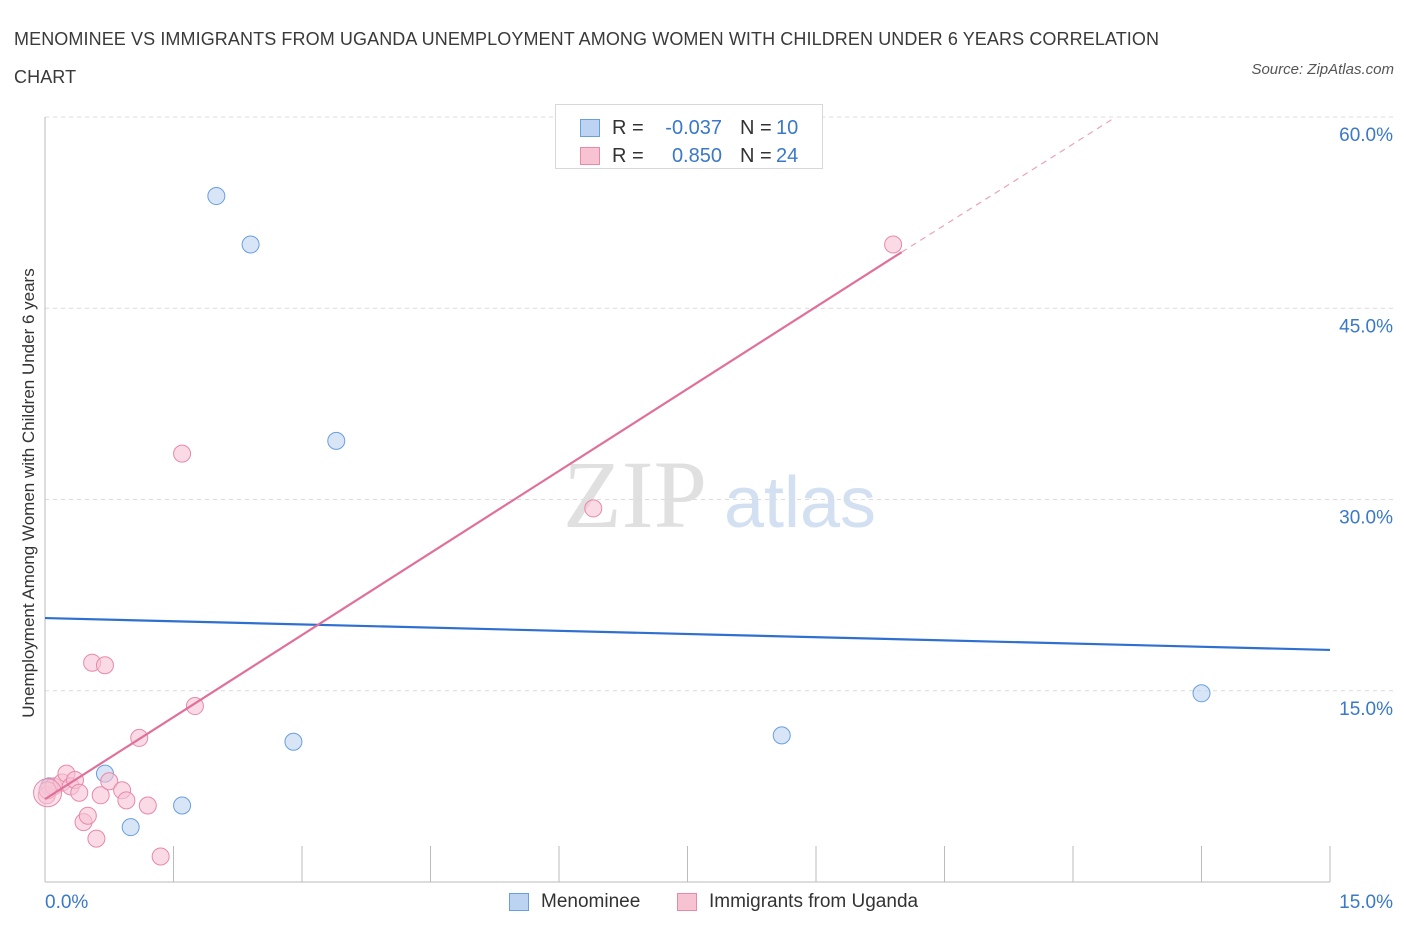 Image resolution: width=1406 pixels, height=930 pixels. What do you see at coordinates (1366, 326) in the screenshot?
I see `y-tick-label: 45.0%` at bounding box center [1366, 326].